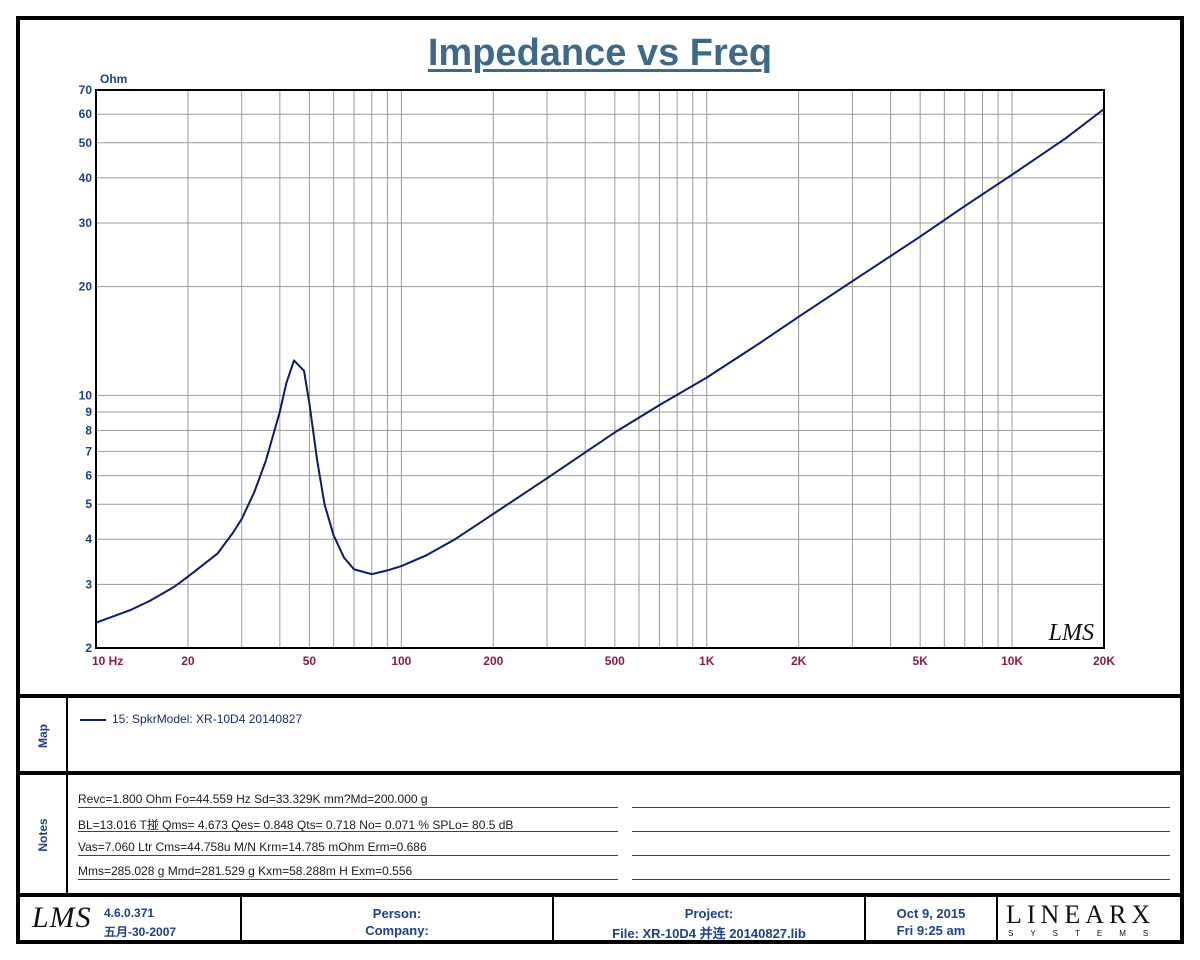 The image size is (1200, 960). I want to click on y-axis-label: Ohm, so click(113, 79).